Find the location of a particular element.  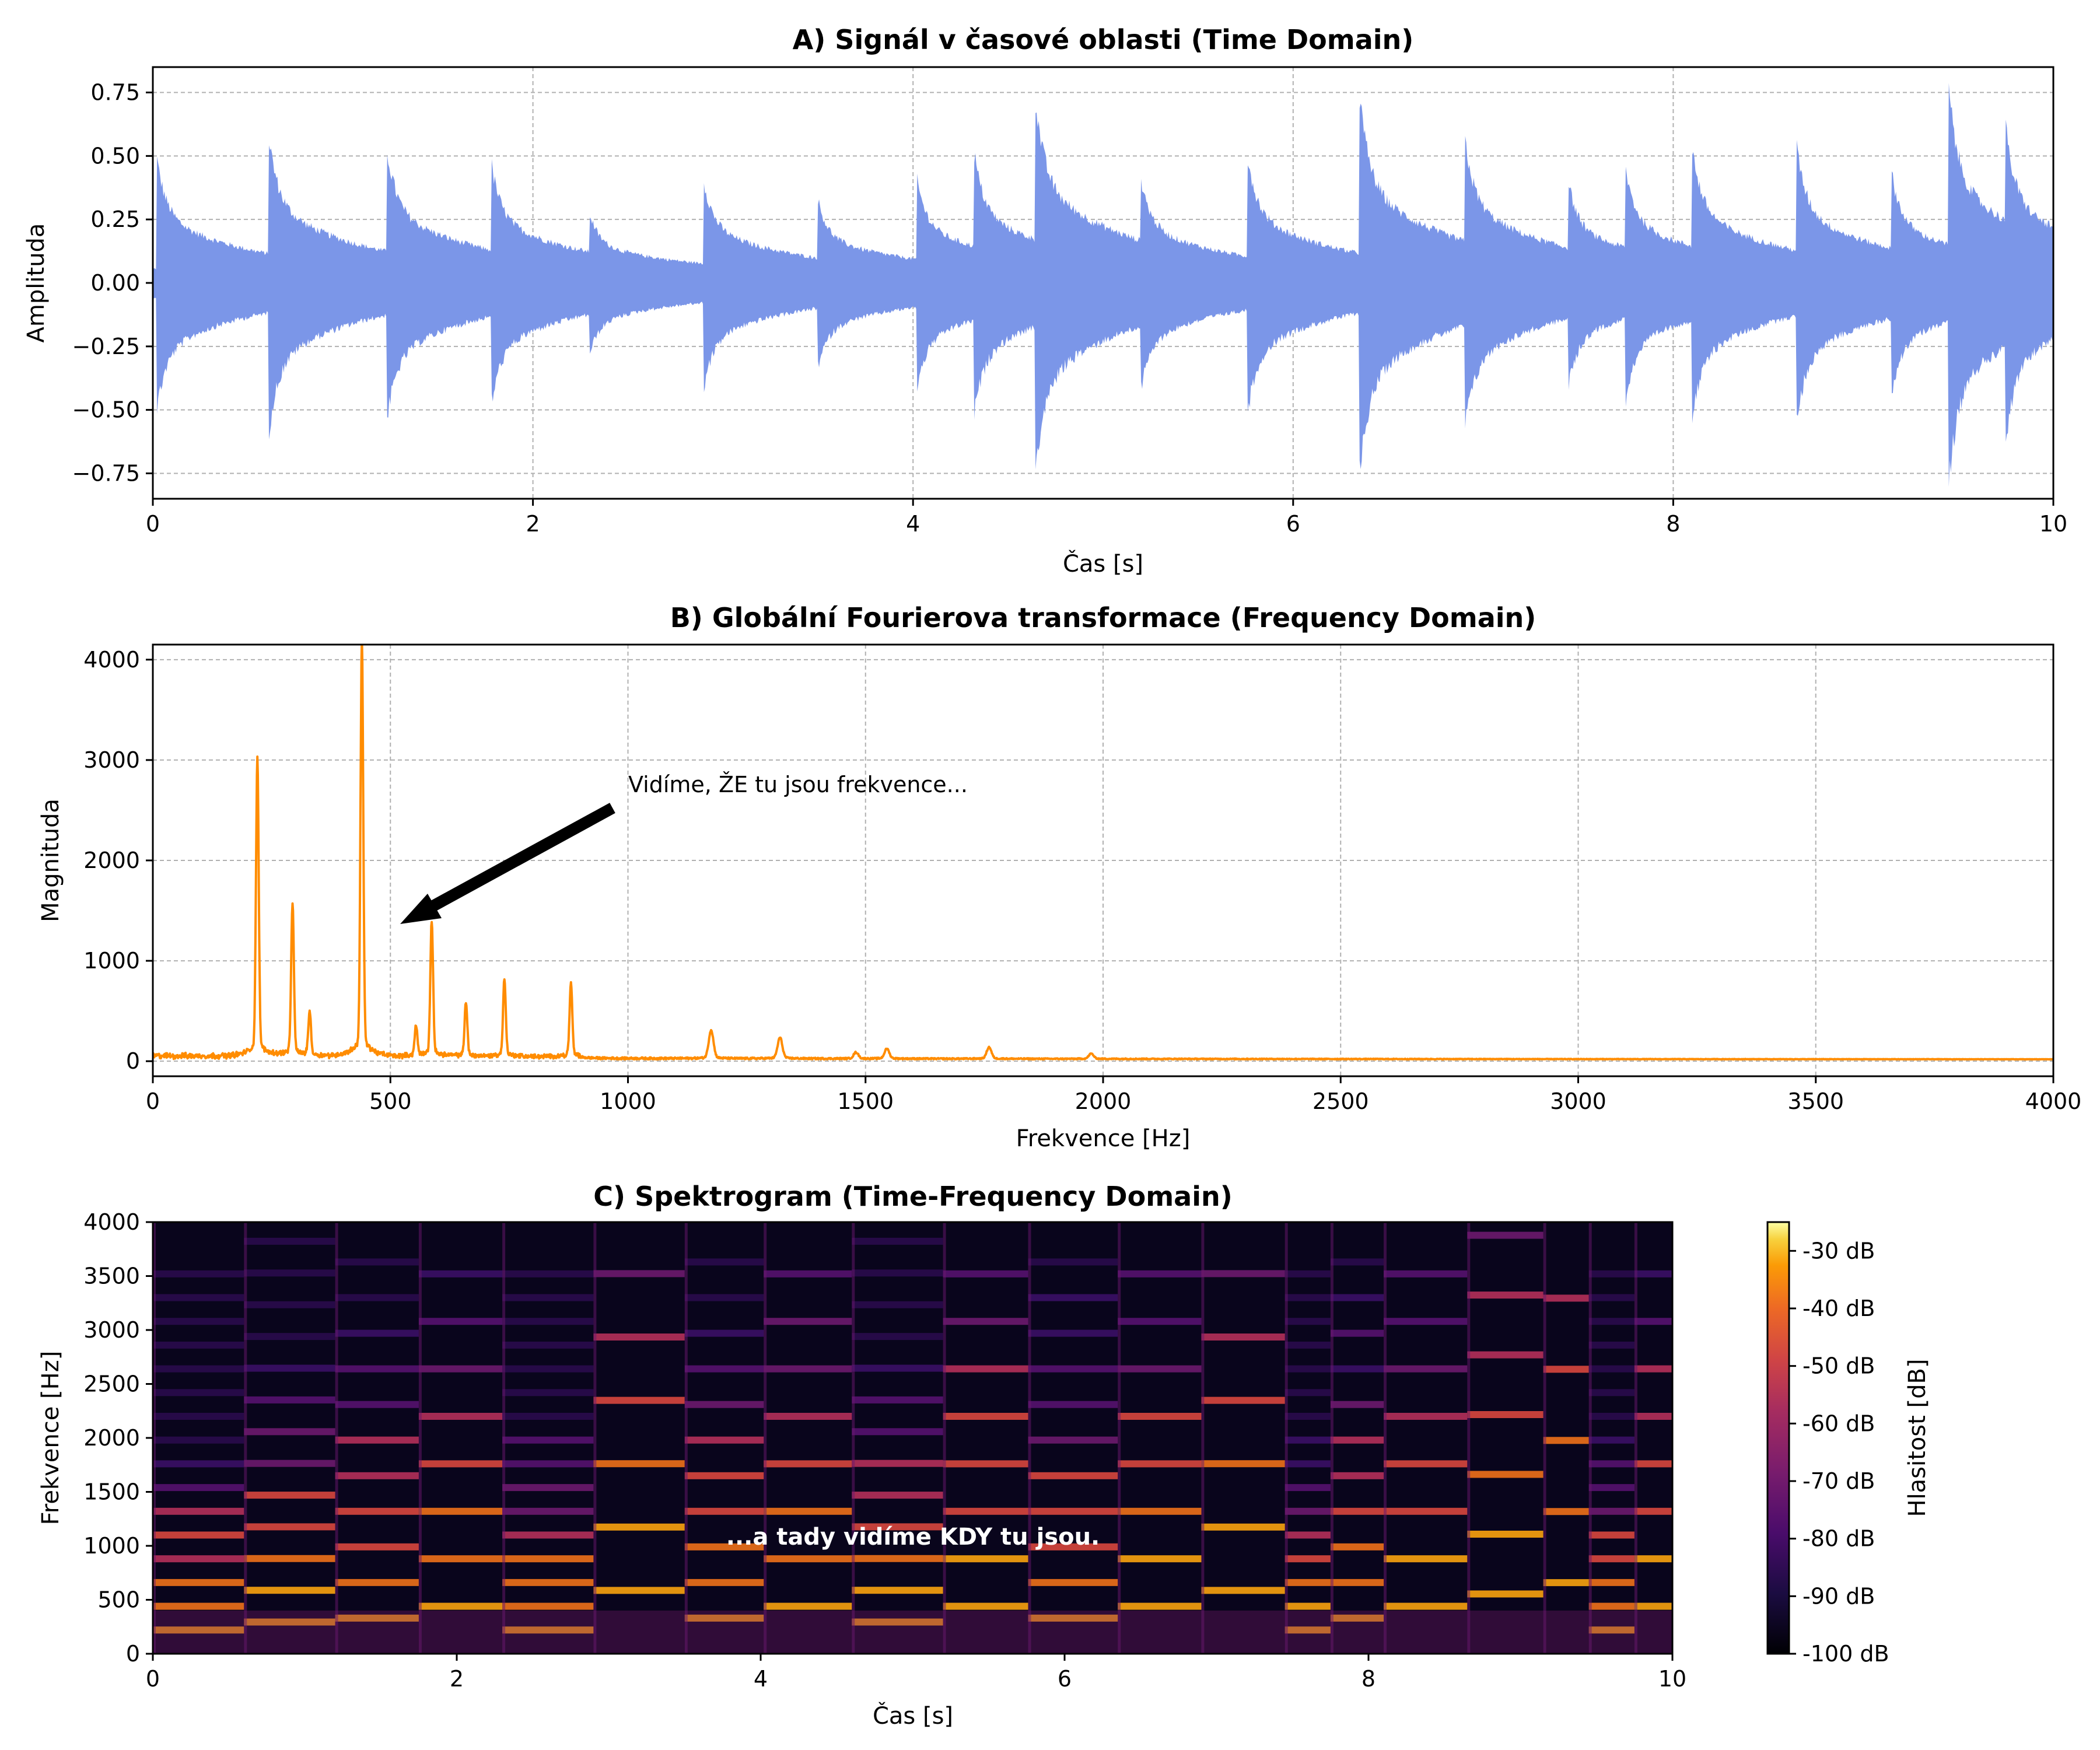

y-tick-label: −0.75 is located at coordinates (106, 473).